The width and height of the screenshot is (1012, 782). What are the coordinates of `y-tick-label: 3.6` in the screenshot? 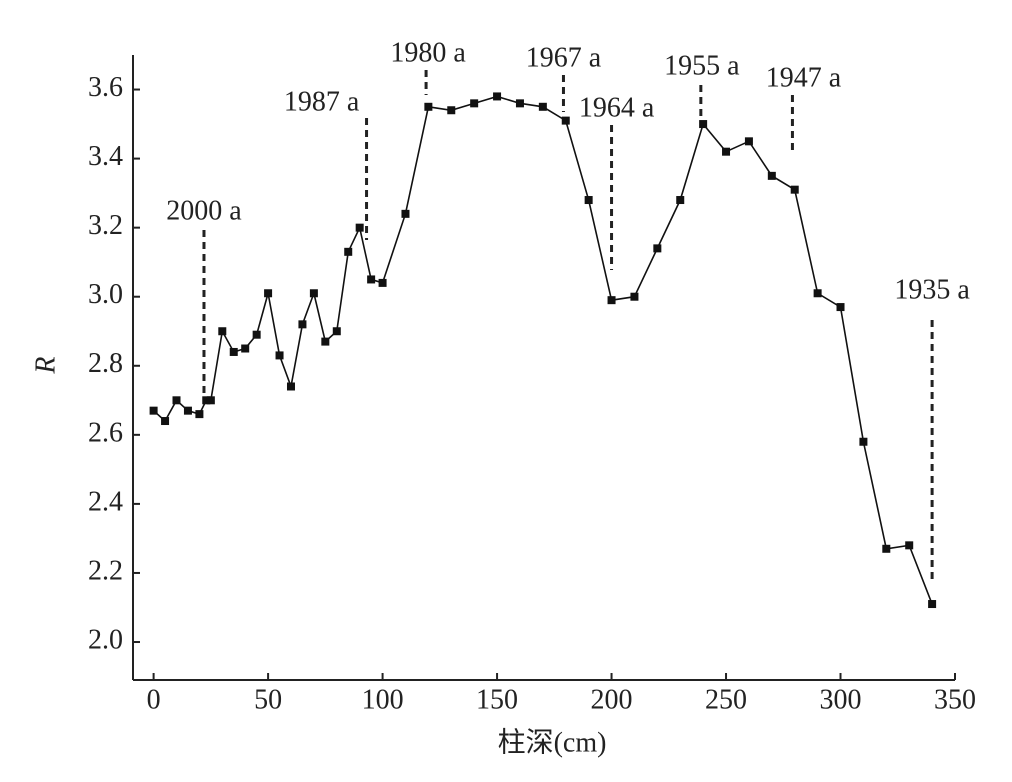 It's located at (105, 87).